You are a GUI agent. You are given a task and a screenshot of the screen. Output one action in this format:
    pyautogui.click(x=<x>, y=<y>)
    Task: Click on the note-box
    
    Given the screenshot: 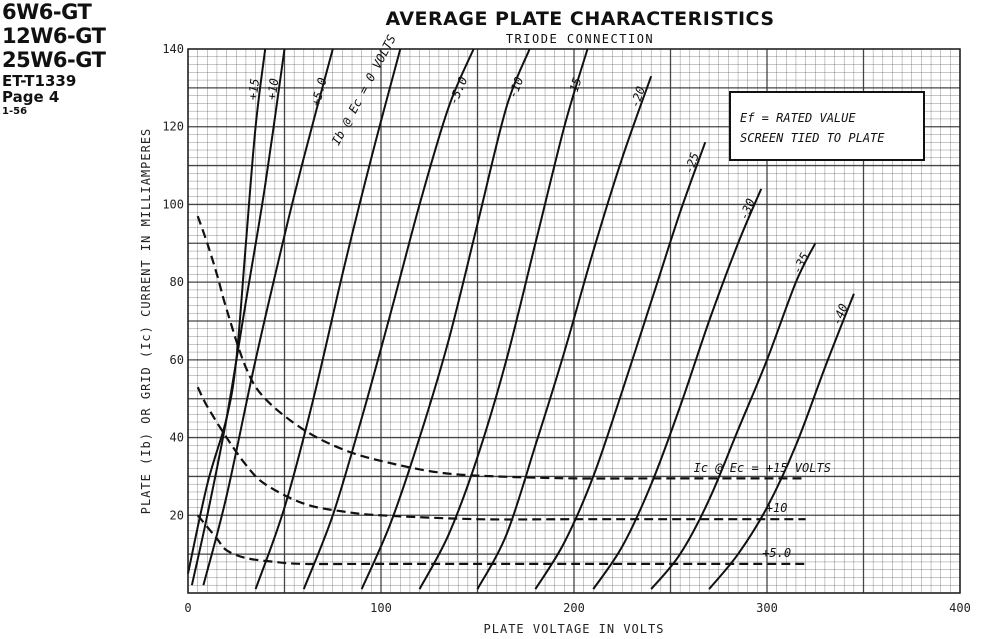 What is the action you would take?
    pyautogui.click(x=827, y=126)
    